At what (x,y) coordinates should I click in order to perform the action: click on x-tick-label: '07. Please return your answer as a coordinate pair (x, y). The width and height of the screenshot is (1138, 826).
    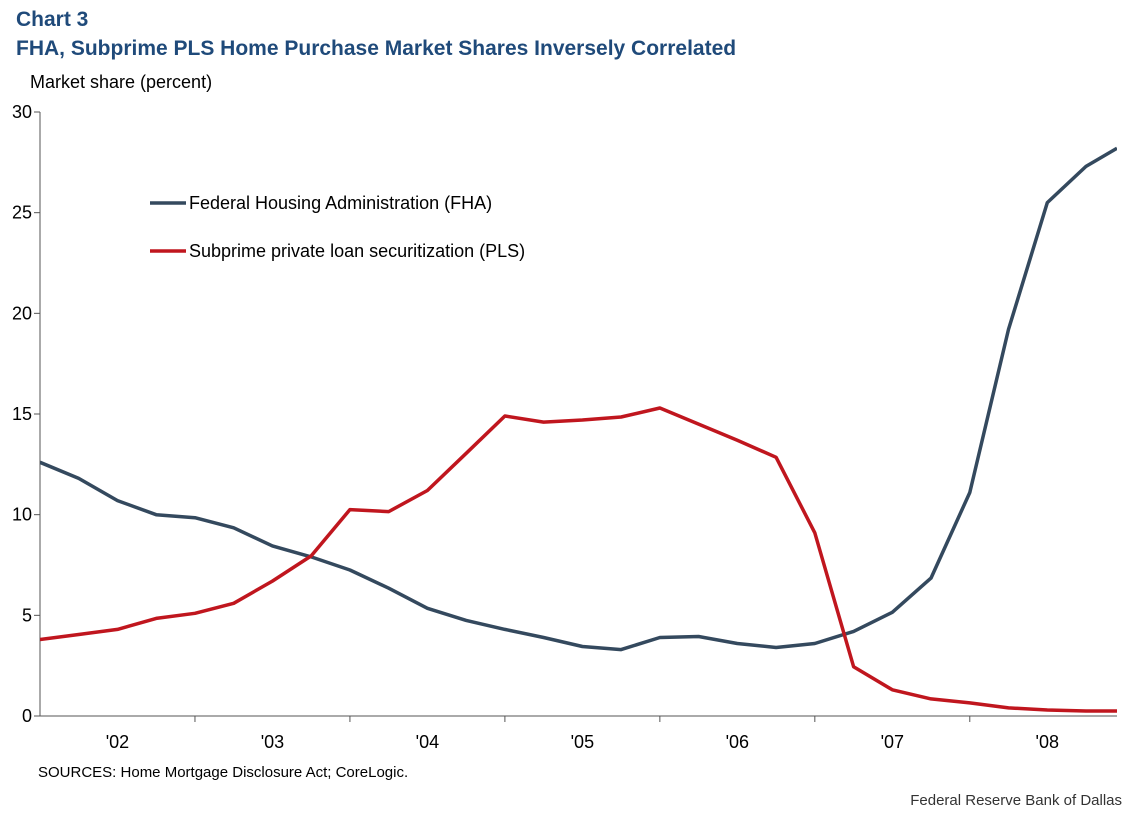
    Looking at the image, I should click on (892, 742).